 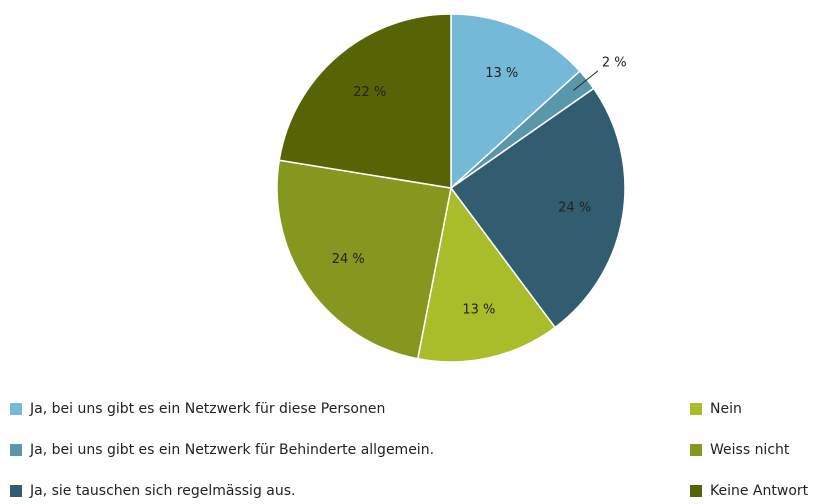 What do you see at coordinates (614, 62) in the screenshot?
I see `data-label: 2 %` at bounding box center [614, 62].